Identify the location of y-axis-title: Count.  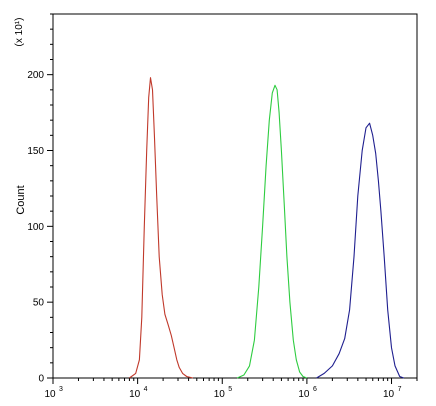
(21, 199).